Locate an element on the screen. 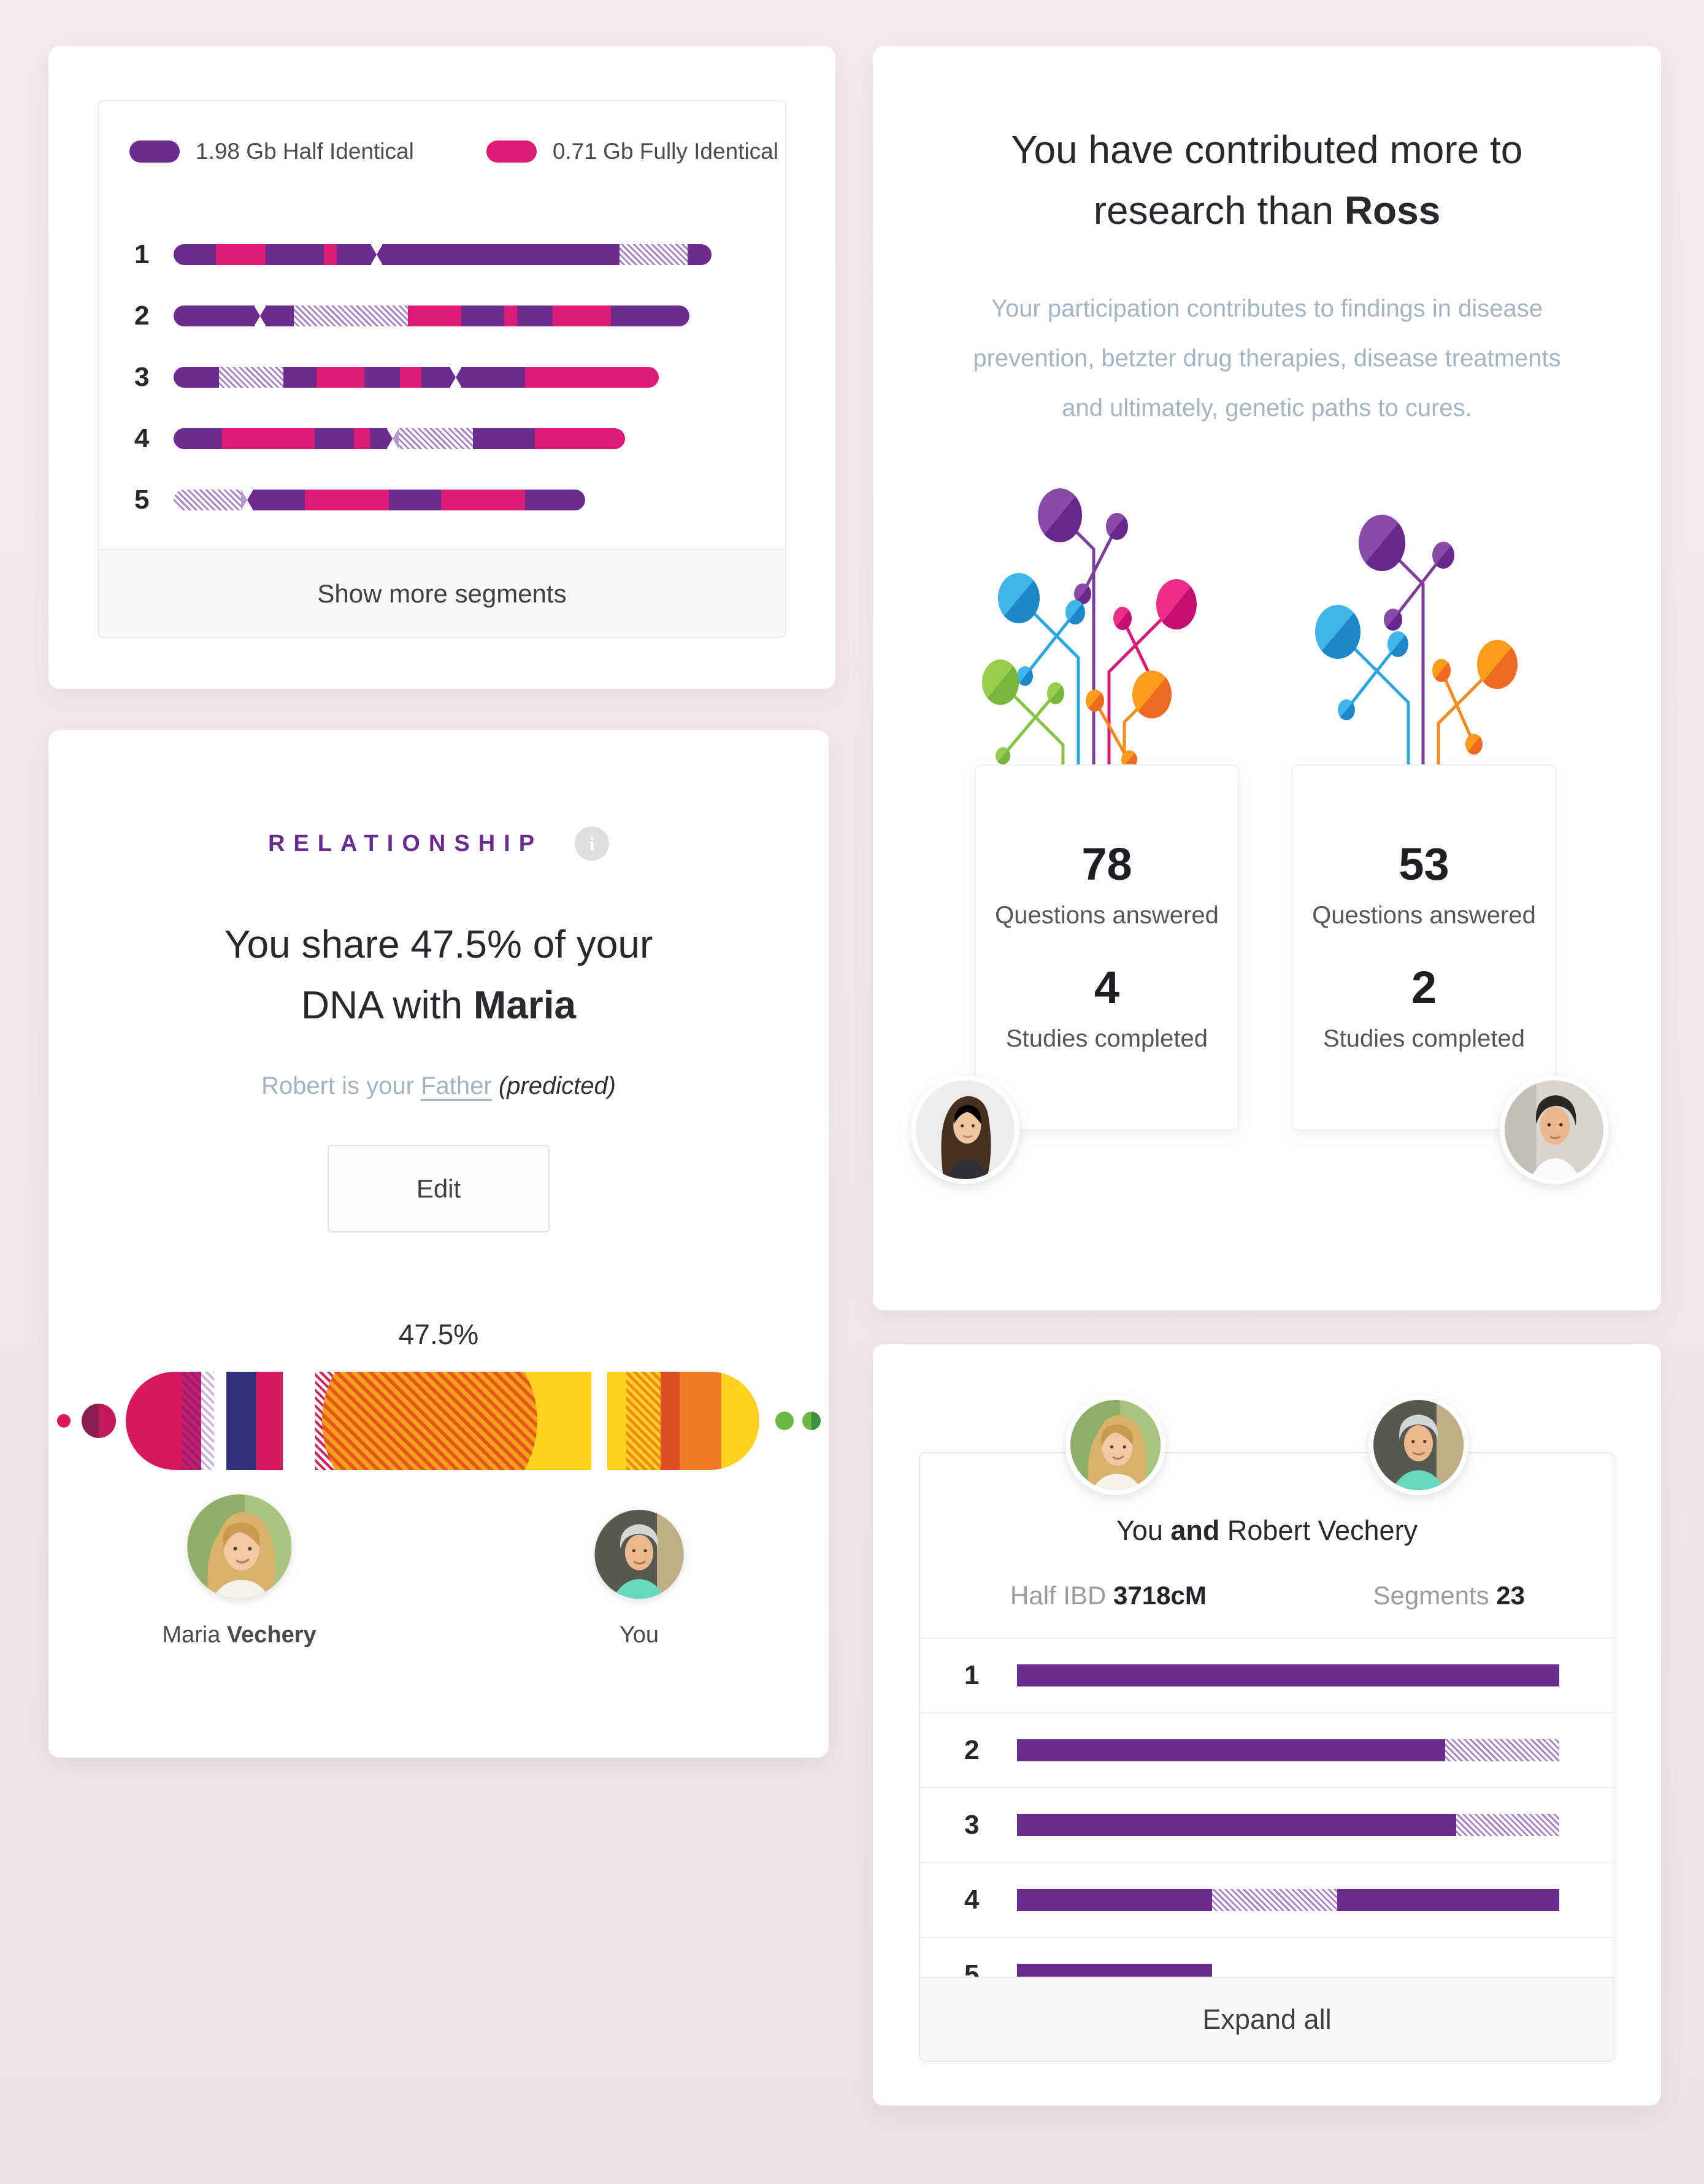 This screenshot has height=2184, width=1704. chromosome-row: 2 is located at coordinates (442, 316).